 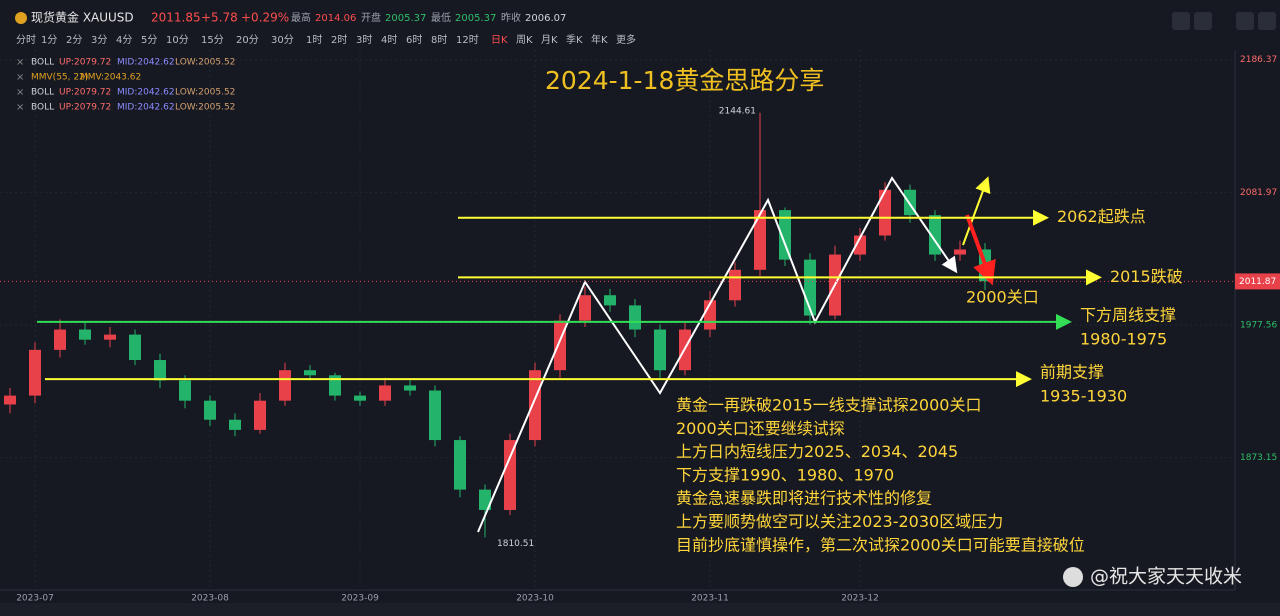 What do you see at coordinates (1002, 297) in the screenshot?
I see `annotation: 2000关口` at bounding box center [1002, 297].